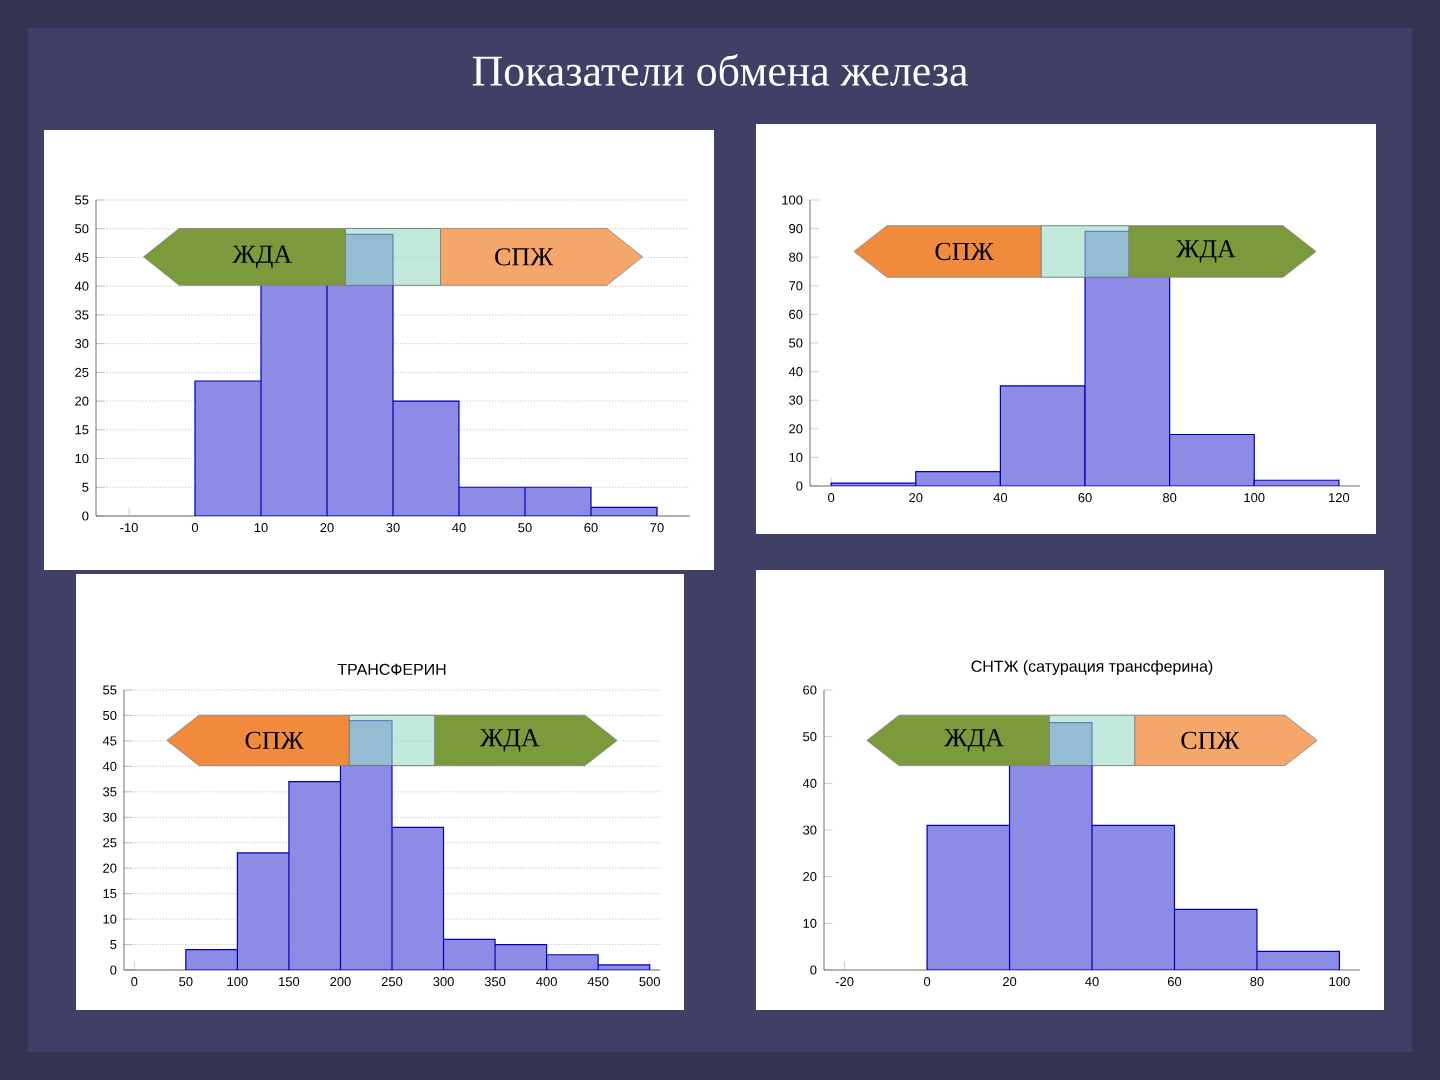 Image resolution: width=1440 pixels, height=1080 pixels. Describe the element at coordinates (720, 70) in the screenshot. I see `chart-title: Показатели обмена железа` at that location.